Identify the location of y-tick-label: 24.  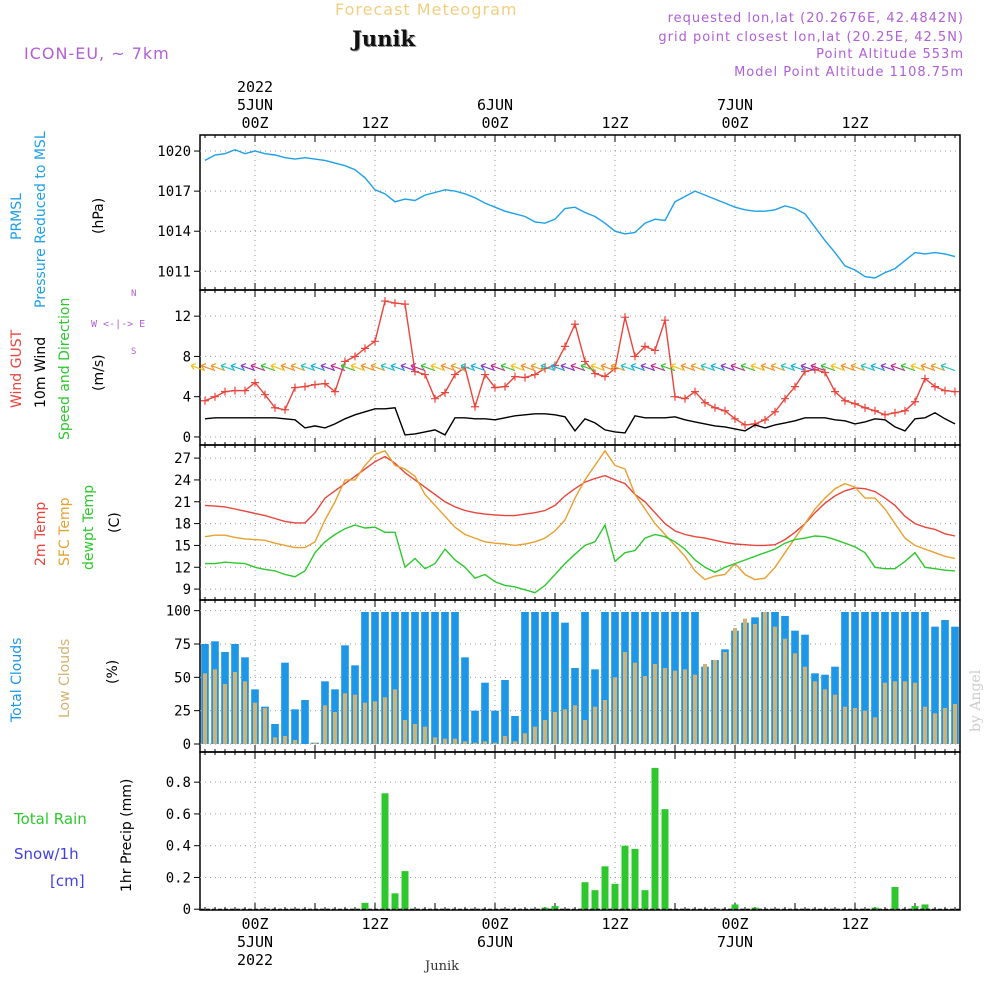
(182, 481).